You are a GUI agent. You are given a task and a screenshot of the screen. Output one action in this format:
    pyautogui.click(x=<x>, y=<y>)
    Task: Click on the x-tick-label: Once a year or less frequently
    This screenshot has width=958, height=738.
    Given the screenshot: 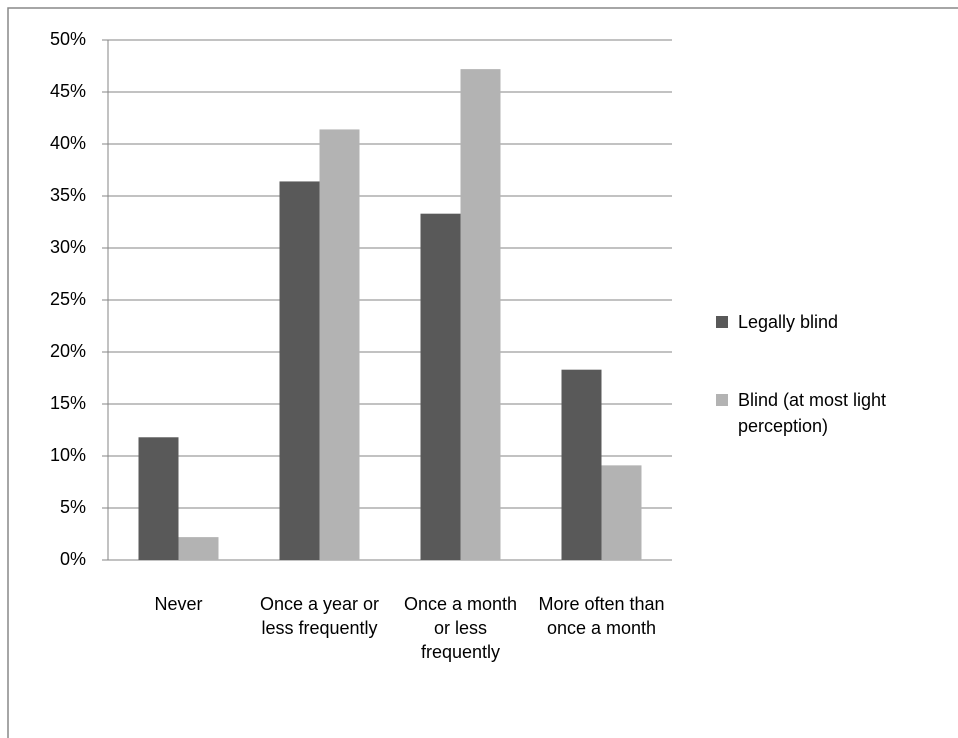 What is the action you would take?
    pyautogui.click(x=319, y=616)
    